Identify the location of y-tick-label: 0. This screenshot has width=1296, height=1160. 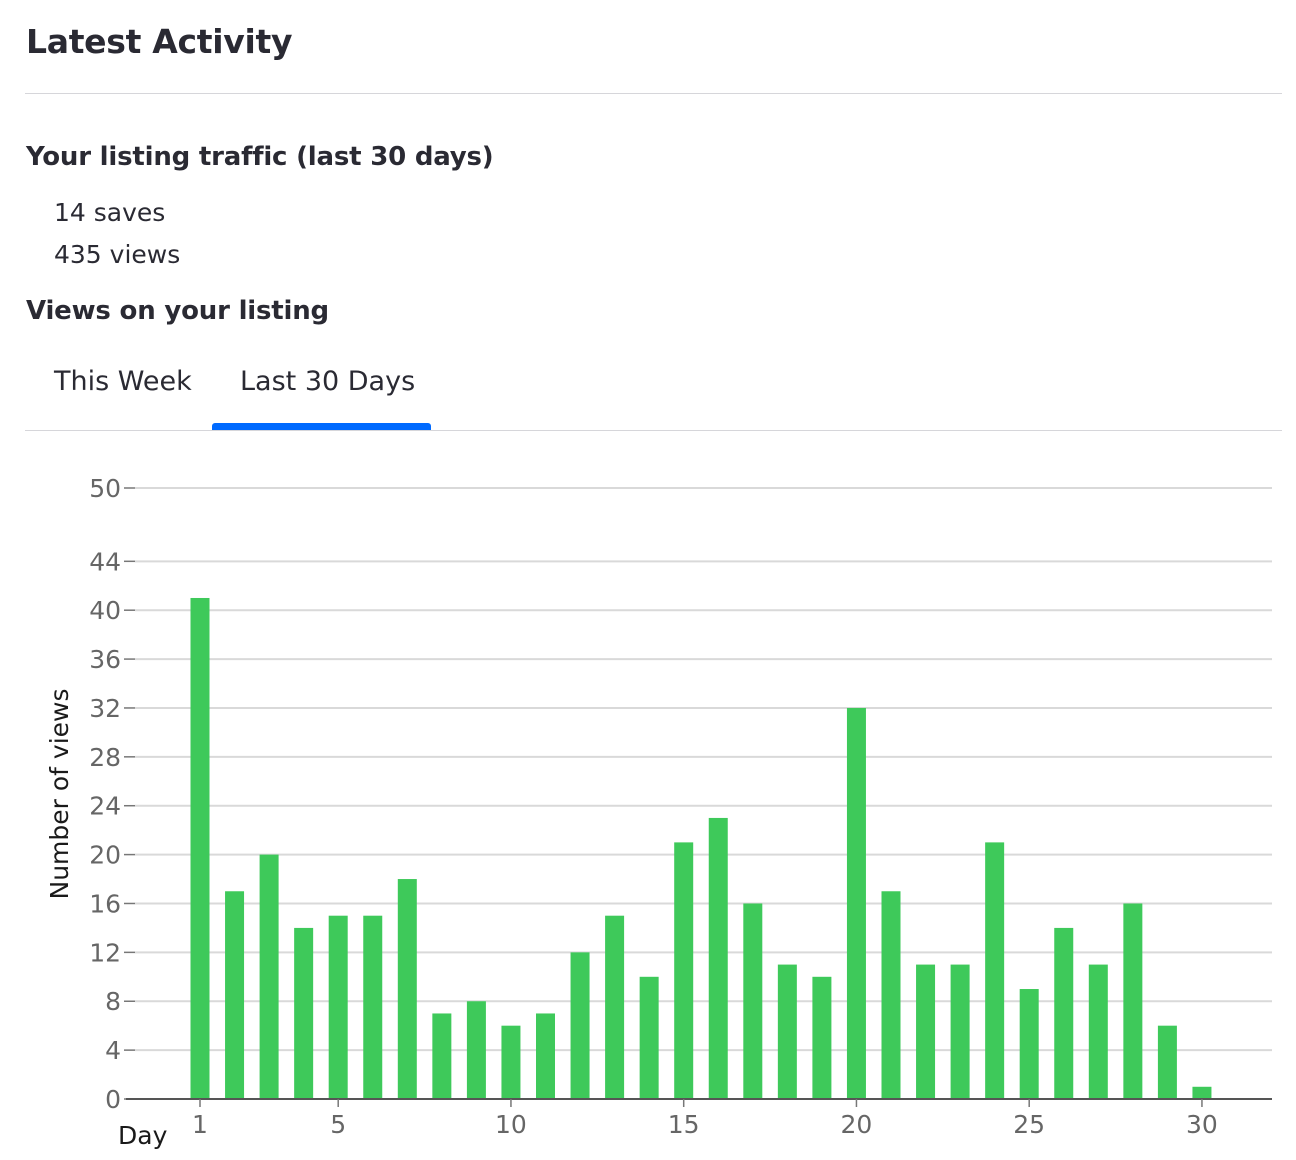
(113, 1099).